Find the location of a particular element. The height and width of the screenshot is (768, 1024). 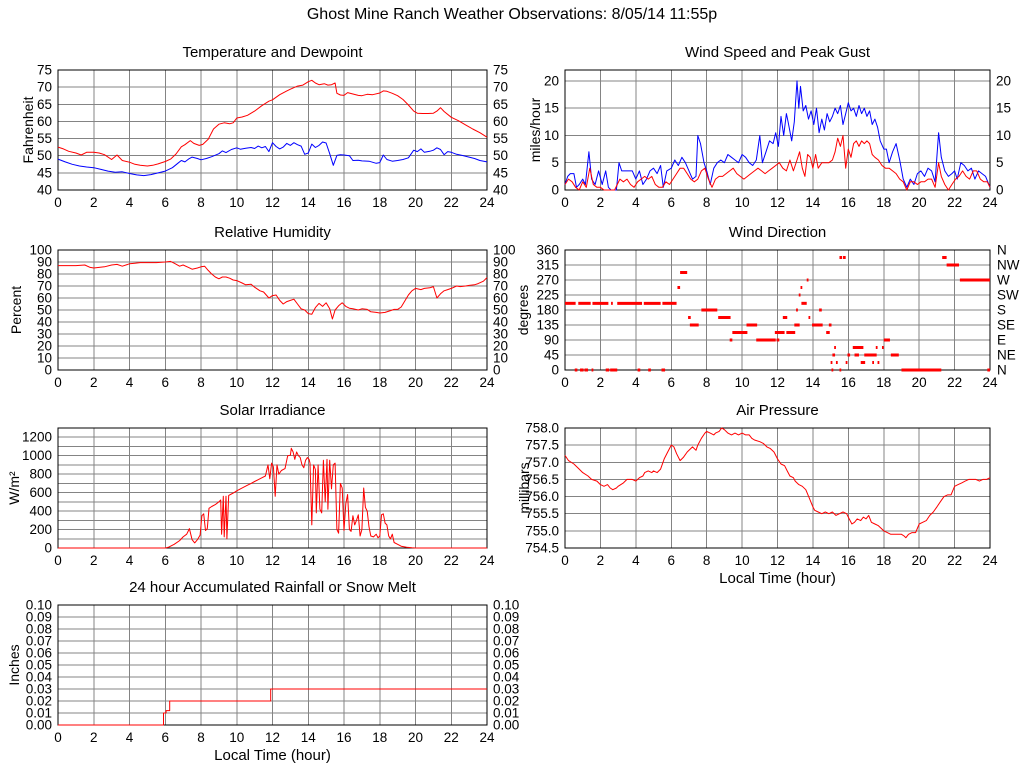

svg-text: 225 is located at coordinates (547, 295).